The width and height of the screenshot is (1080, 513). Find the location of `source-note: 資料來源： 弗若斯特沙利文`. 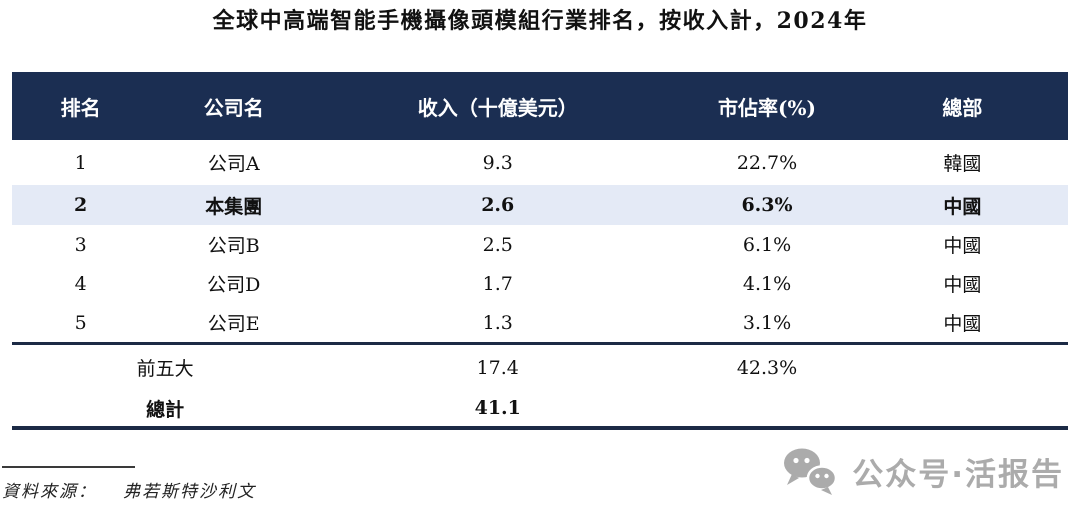

source-note: 資料來源： 弗若斯特沙利文 is located at coordinates (129, 489).